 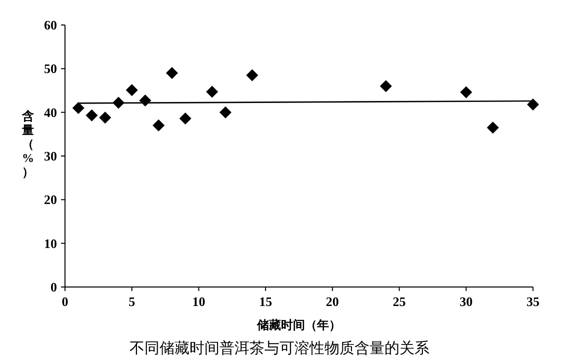 I want to click on x-axis-title: 储藏时间（年）, so click(x=298, y=325).